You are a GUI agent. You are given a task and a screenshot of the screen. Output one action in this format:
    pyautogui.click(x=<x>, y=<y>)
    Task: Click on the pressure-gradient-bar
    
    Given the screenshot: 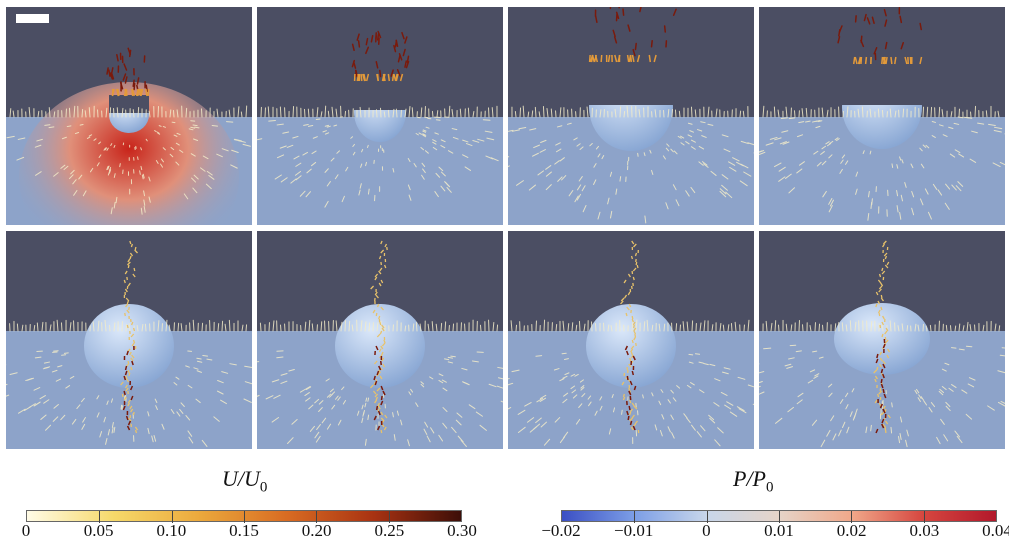 What is the action you would take?
    pyautogui.click(x=779, y=516)
    